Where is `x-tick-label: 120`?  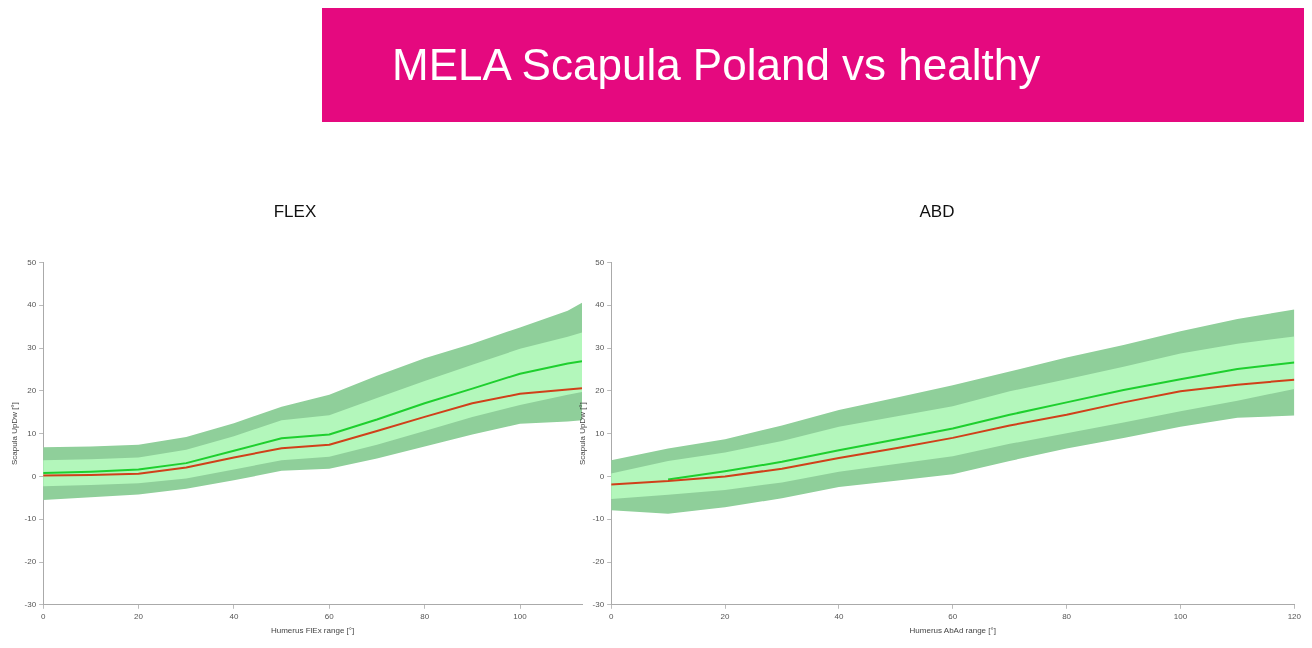 x-tick-label: 120 is located at coordinates (1294, 616).